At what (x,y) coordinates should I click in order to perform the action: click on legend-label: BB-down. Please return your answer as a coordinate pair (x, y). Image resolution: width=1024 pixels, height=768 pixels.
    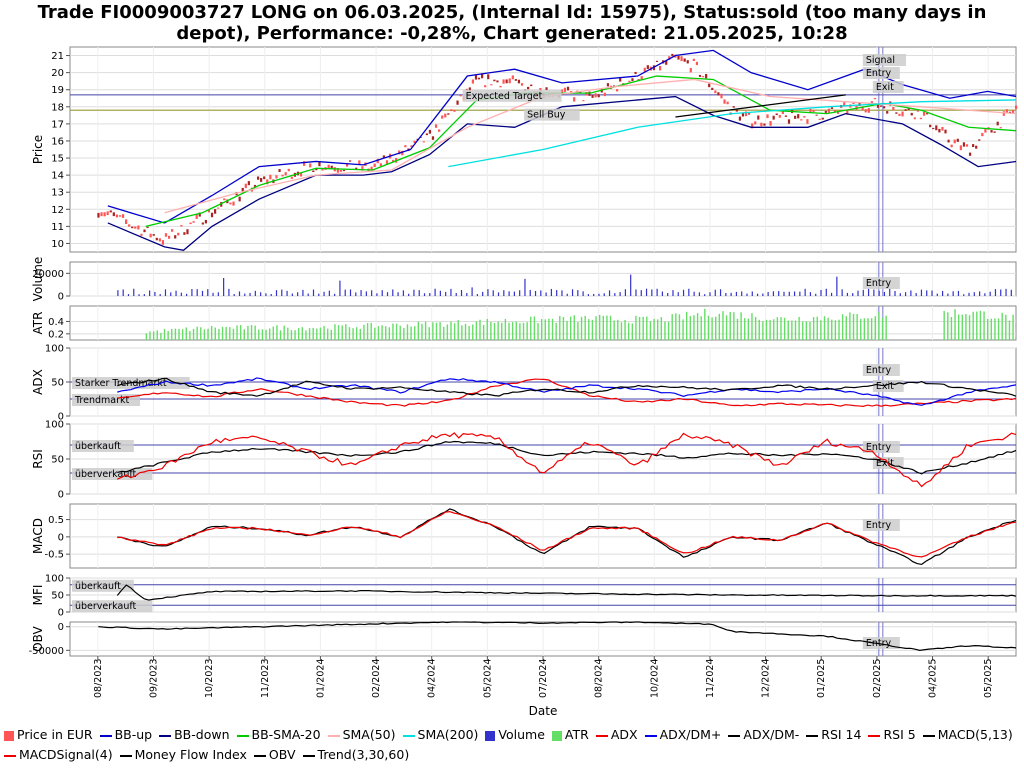
    Looking at the image, I should click on (202, 734).